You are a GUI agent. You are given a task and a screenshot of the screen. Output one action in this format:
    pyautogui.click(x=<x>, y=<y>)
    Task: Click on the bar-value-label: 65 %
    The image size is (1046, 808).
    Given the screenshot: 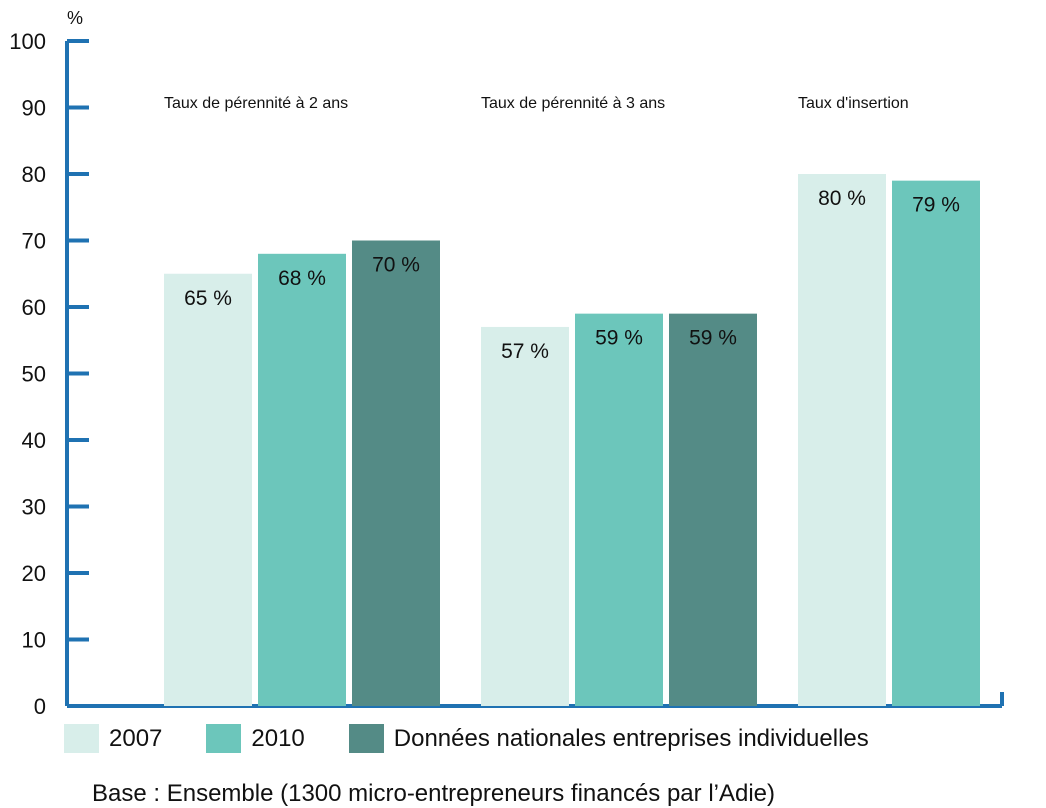 What is the action you would take?
    pyautogui.click(x=208, y=298)
    